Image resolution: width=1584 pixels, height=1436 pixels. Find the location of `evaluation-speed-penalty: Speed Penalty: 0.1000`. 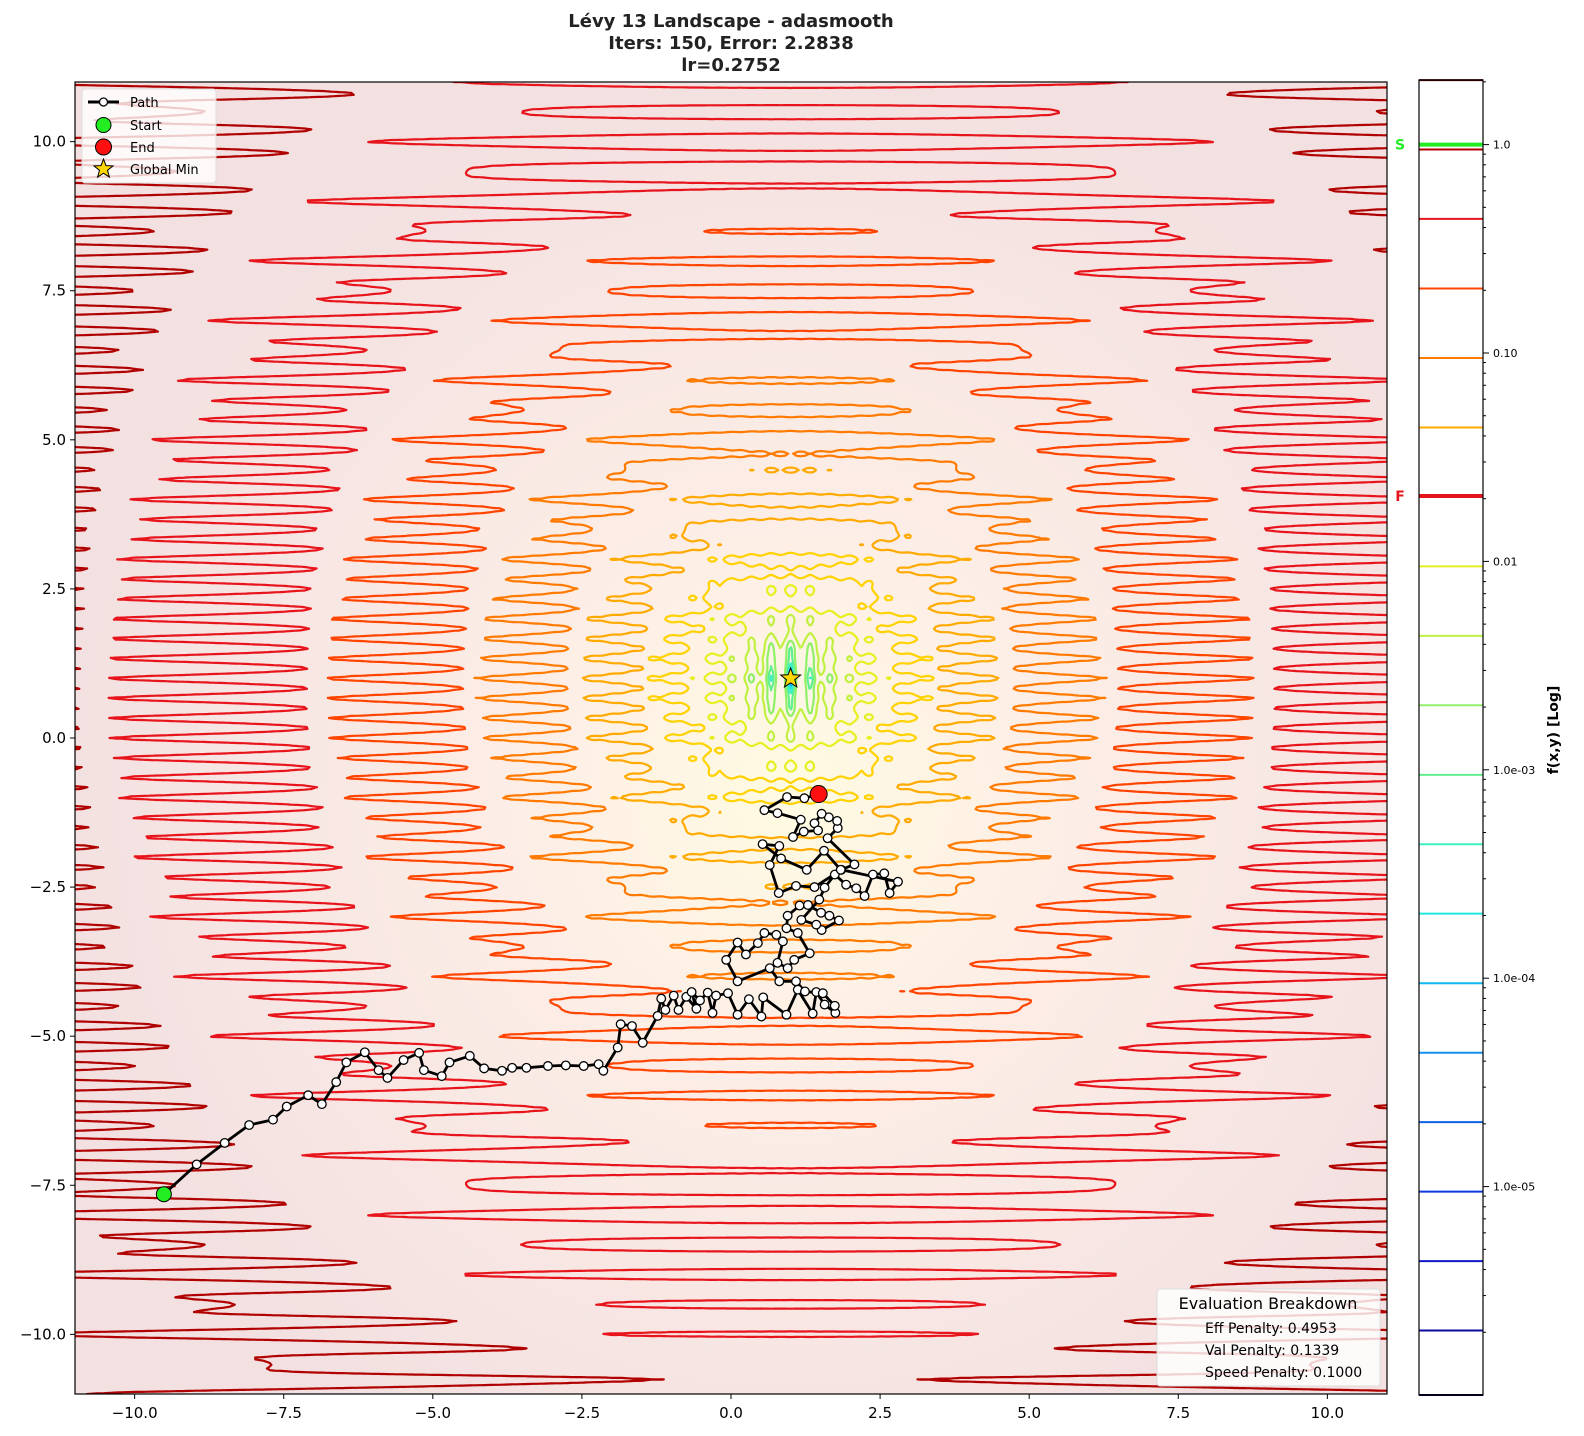

evaluation-speed-penalty: Speed Penalty: 0.1000 is located at coordinates (1283, 1373).